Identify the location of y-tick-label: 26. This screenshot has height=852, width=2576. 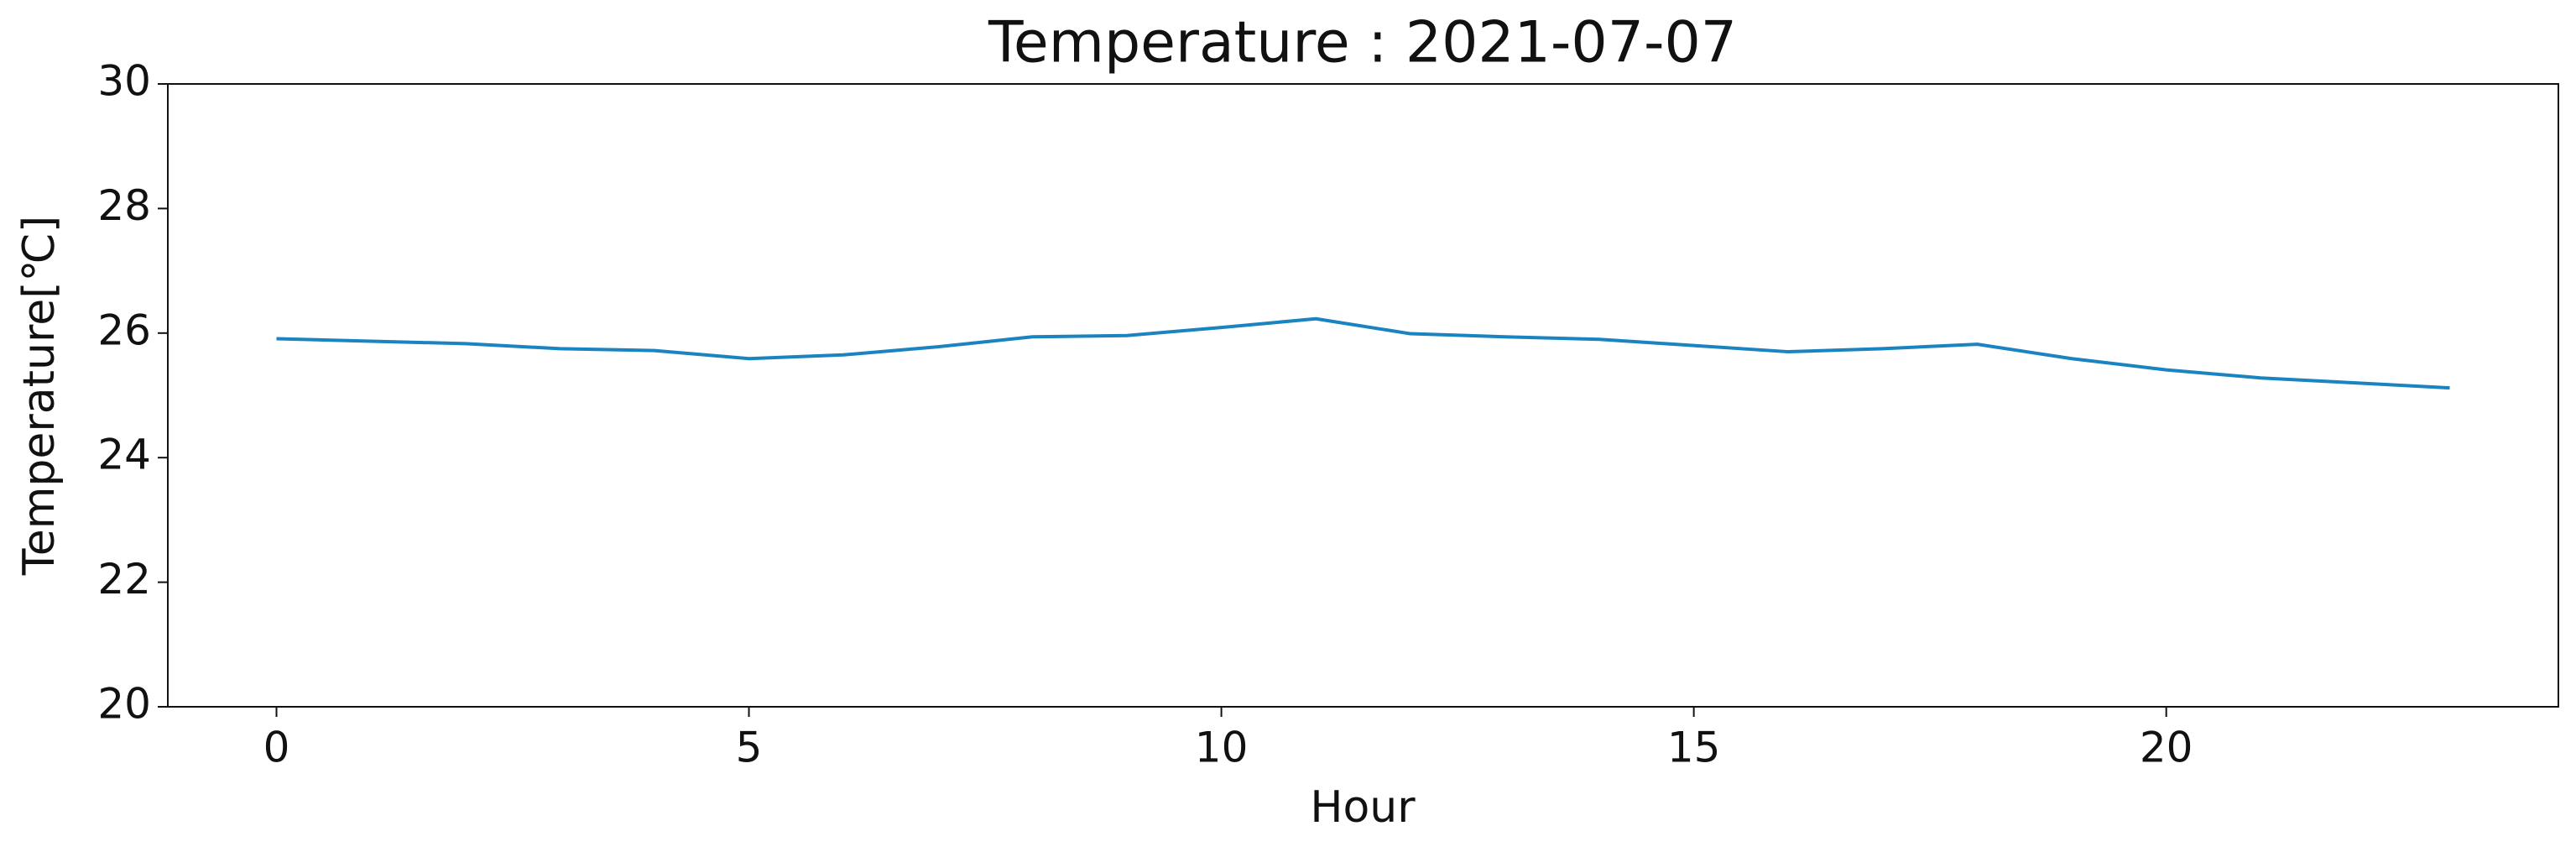
(124, 330).